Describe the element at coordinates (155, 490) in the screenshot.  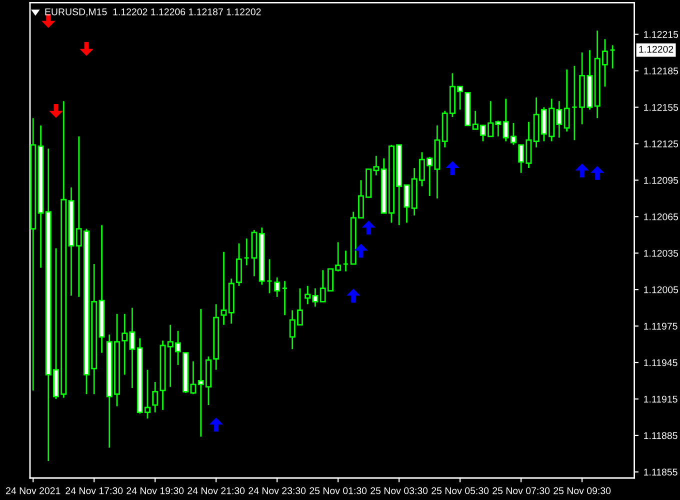
I see `x-tick-label: 24 Nov 19:30` at that location.